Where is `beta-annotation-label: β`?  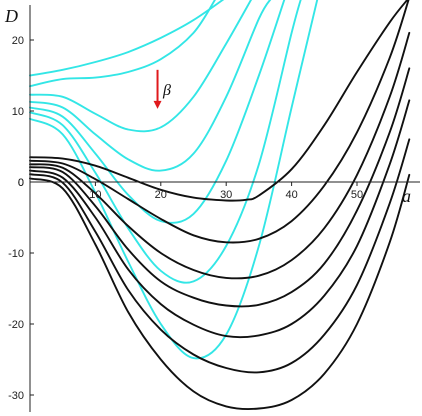 beta-annotation-label: β is located at coordinates (166, 90).